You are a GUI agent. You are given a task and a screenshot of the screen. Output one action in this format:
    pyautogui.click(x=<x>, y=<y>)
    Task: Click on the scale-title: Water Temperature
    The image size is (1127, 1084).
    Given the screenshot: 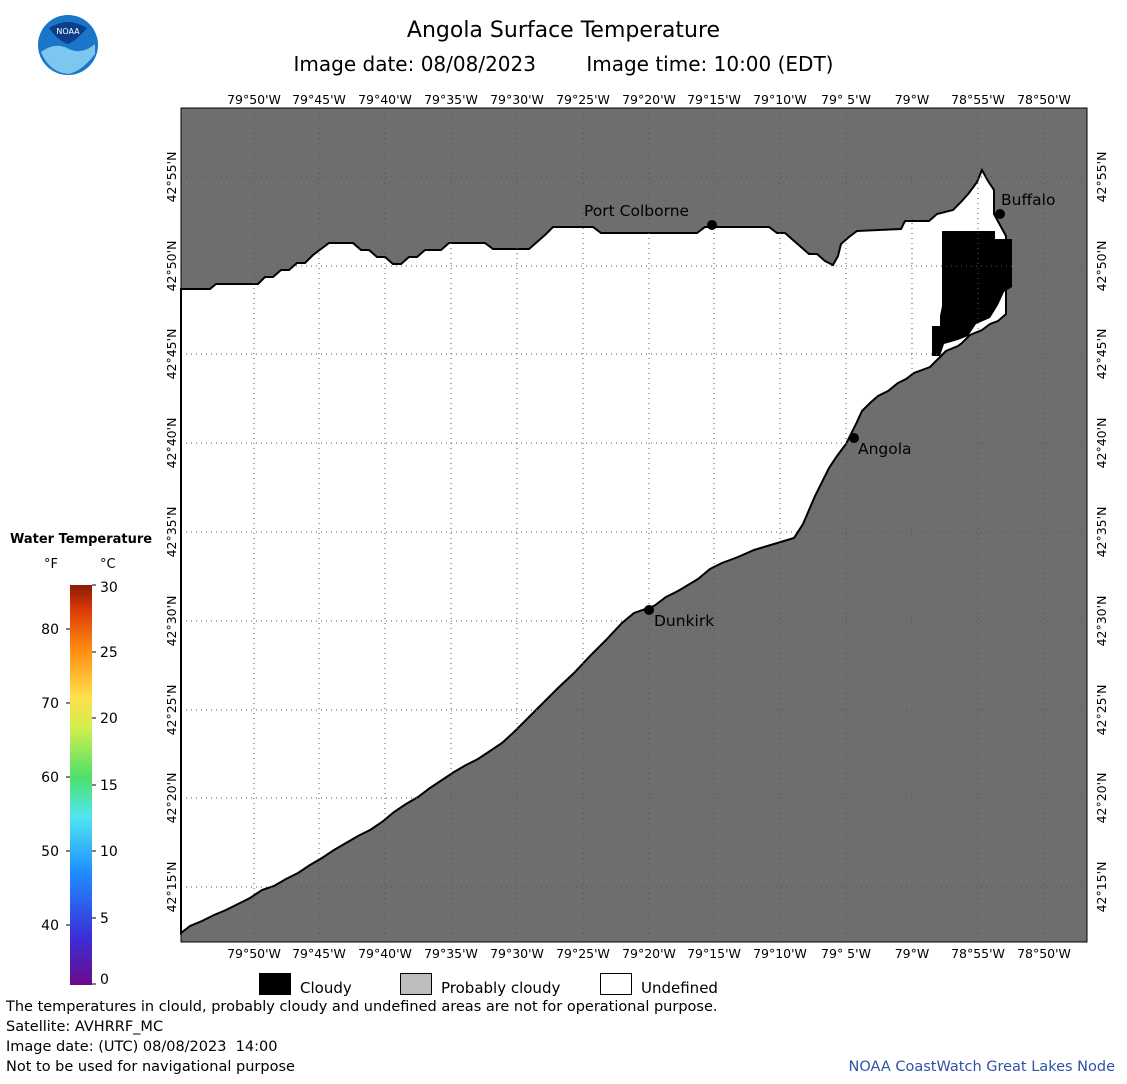 What is the action you would take?
    pyautogui.click(x=81, y=539)
    